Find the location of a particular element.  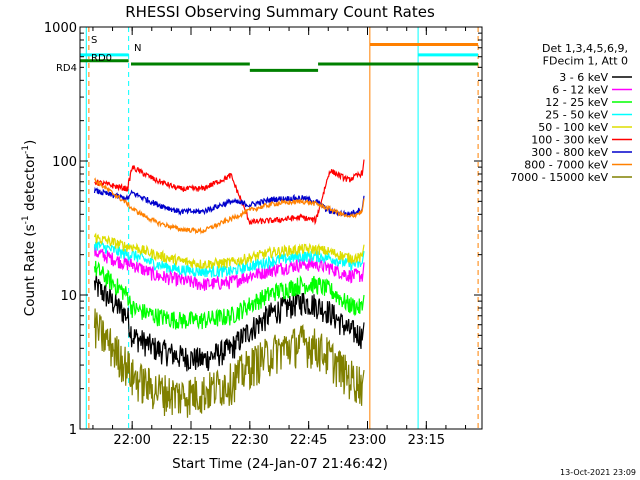

flag-label-n: N is located at coordinates (137, 48).